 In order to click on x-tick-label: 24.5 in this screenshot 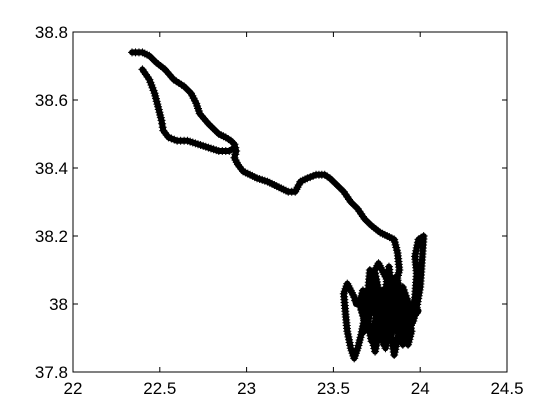, I will do `click(506, 388)`.